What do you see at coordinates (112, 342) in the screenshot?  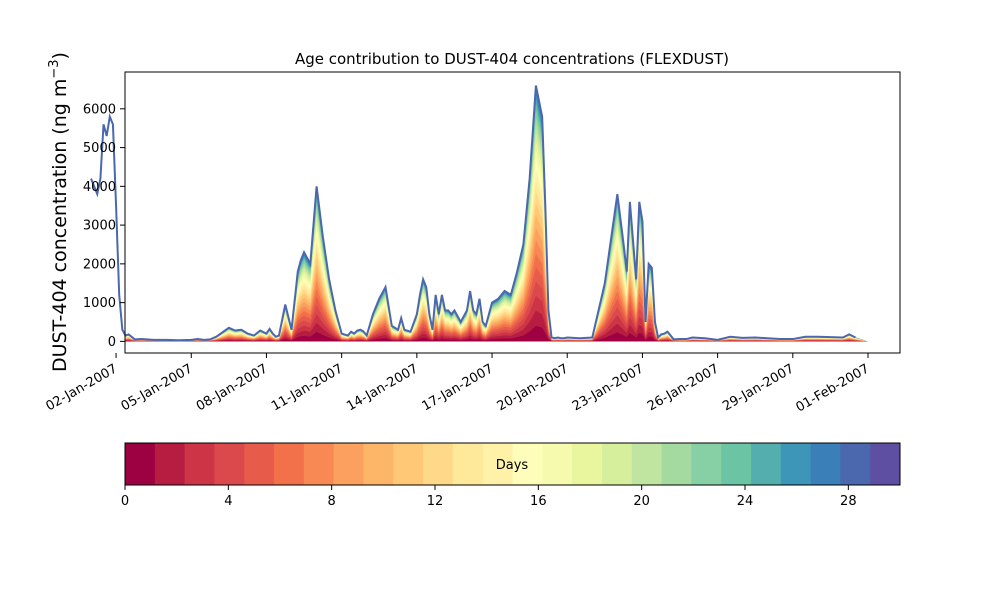 I see `y-tick-label: 0` at bounding box center [112, 342].